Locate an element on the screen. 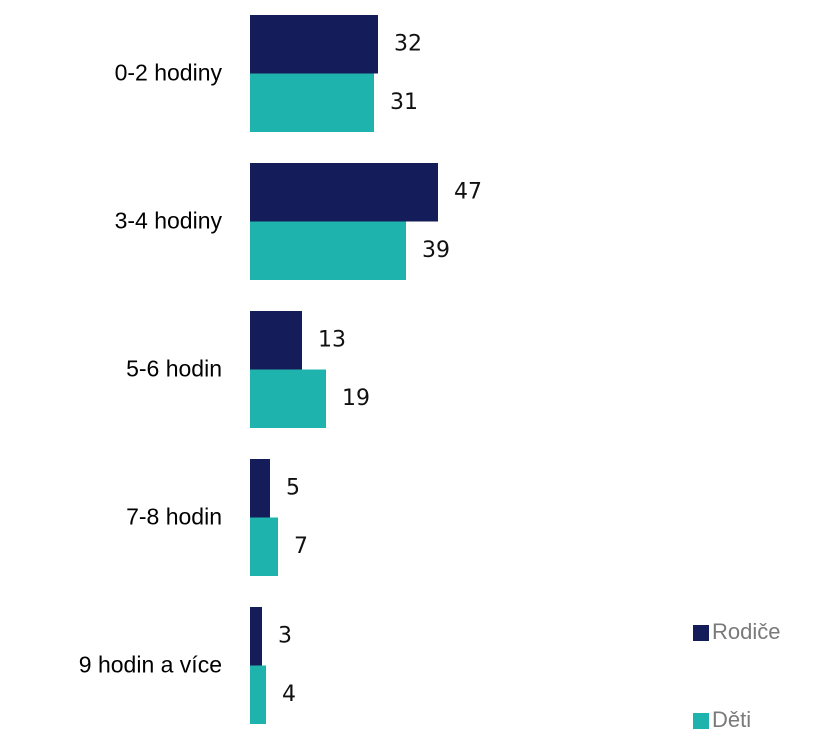  category-label: 9 hodin a více is located at coordinates (150, 665).